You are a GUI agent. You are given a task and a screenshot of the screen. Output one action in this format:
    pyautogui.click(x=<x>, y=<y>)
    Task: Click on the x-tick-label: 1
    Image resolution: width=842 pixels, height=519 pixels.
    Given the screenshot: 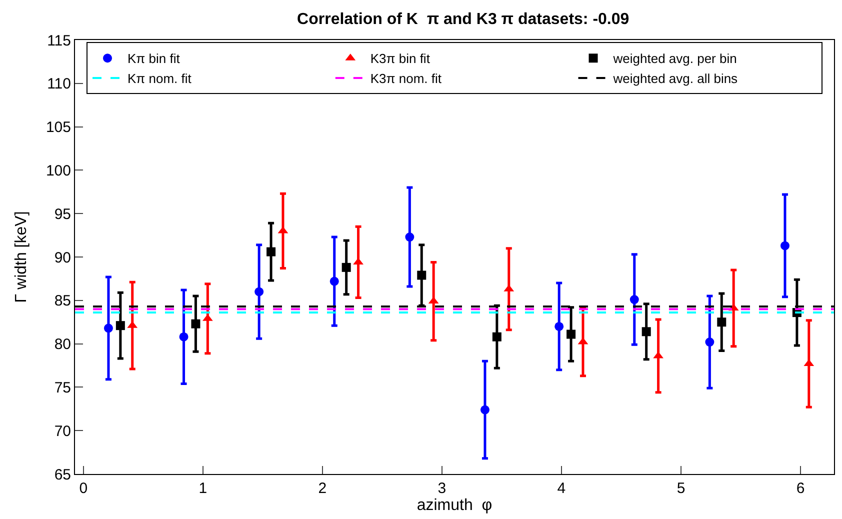 What is the action you would take?
    pyautogui.click(x=203, y=488)
    